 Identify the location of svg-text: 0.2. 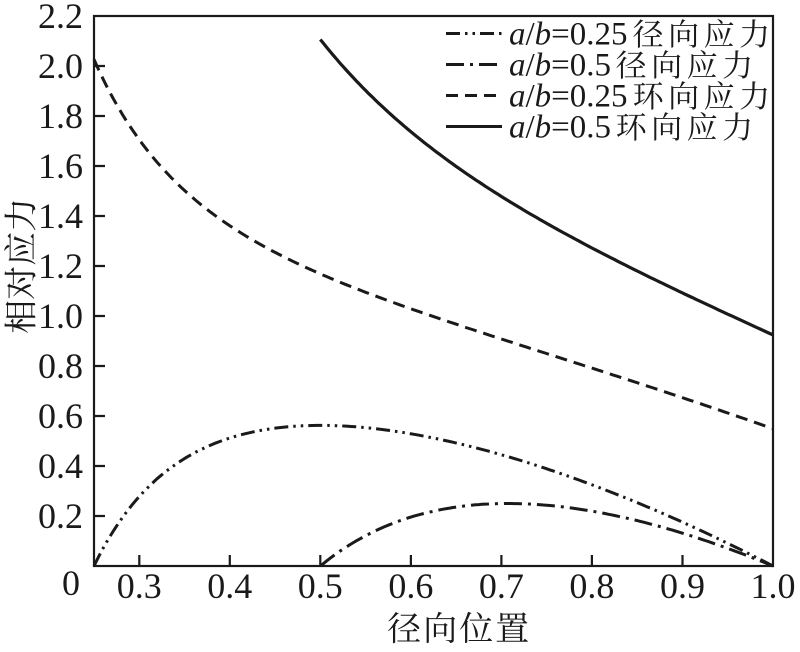
(60, 516).